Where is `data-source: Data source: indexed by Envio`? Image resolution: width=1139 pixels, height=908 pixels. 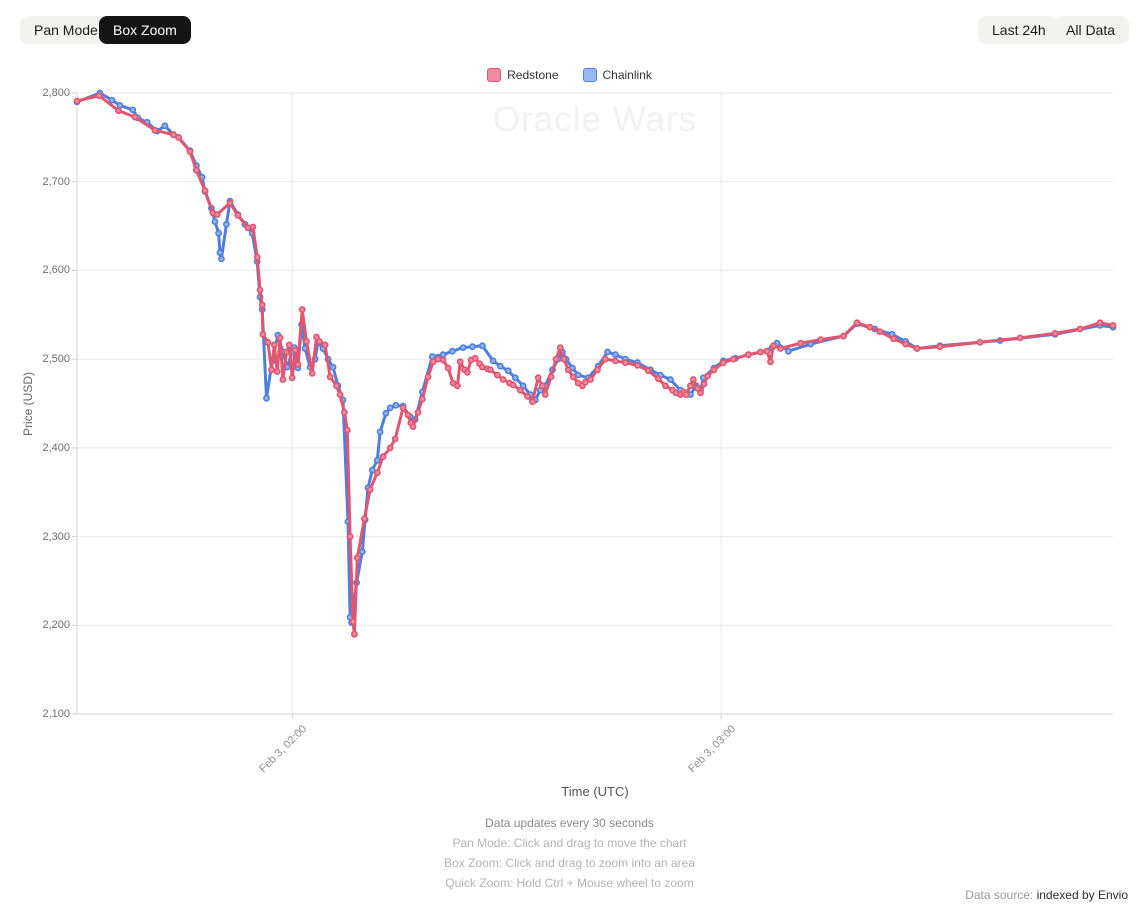
data-source: Data source: indexed by Envio is located at coordinates (1046, 895).